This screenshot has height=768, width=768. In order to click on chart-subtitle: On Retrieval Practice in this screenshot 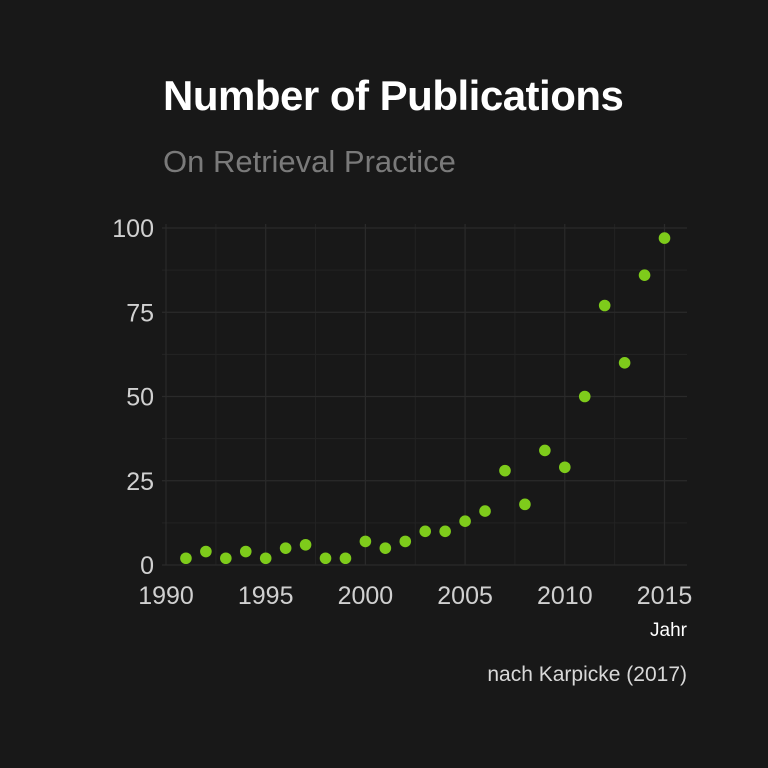, I will do `click(309, 161)`.